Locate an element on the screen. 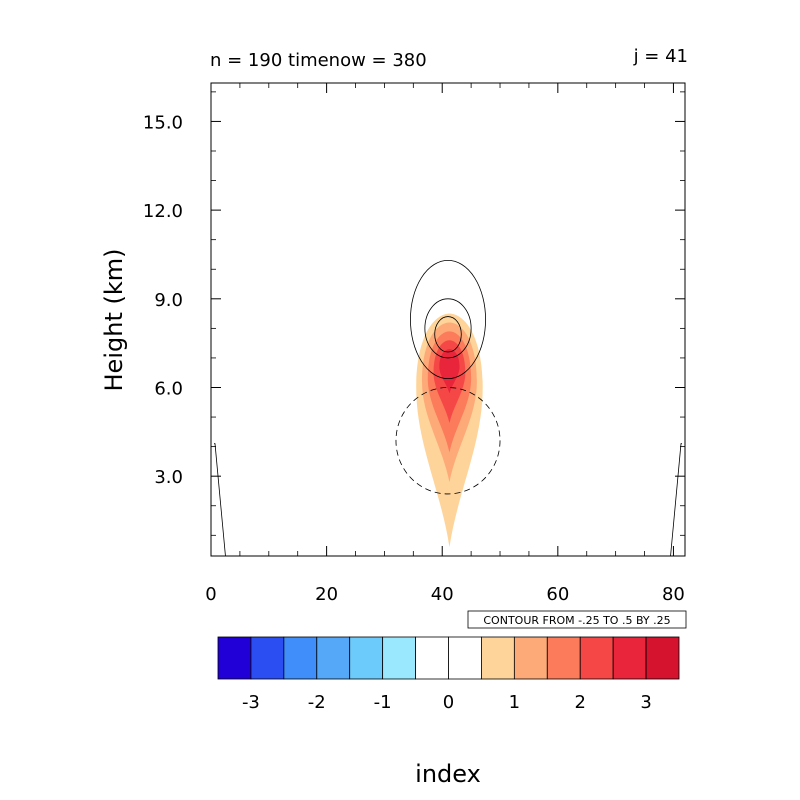 This screenshot has width=800, height=800. x-tick-label: 80 is located at coordinates (673, 594).